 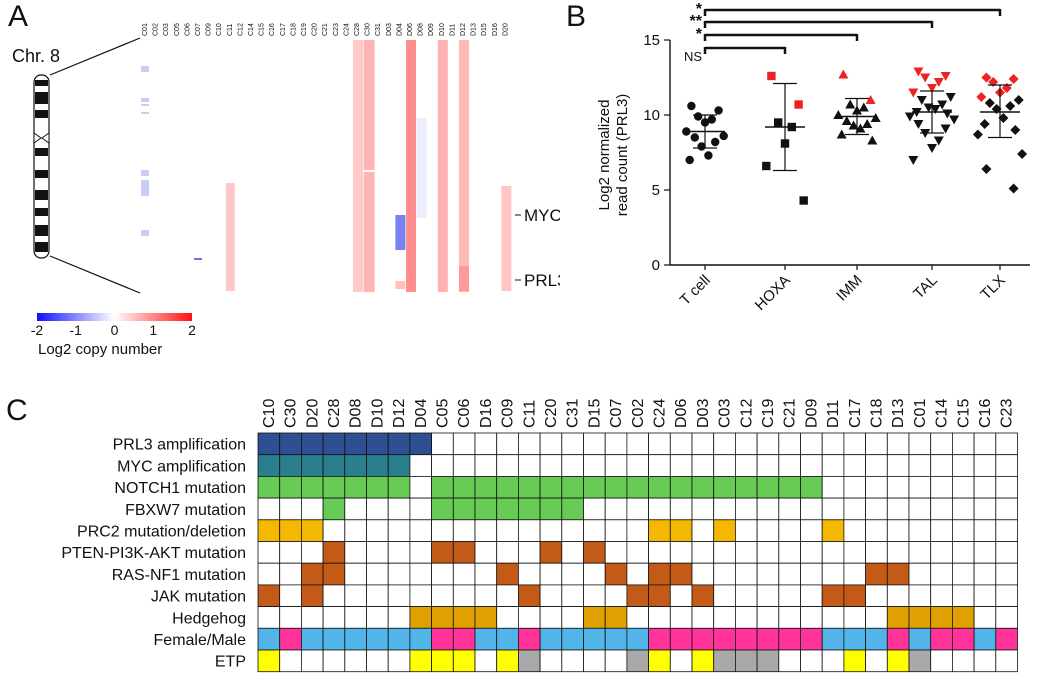 I want to click on panel-a-letter: A, so click(x=18, y=16).